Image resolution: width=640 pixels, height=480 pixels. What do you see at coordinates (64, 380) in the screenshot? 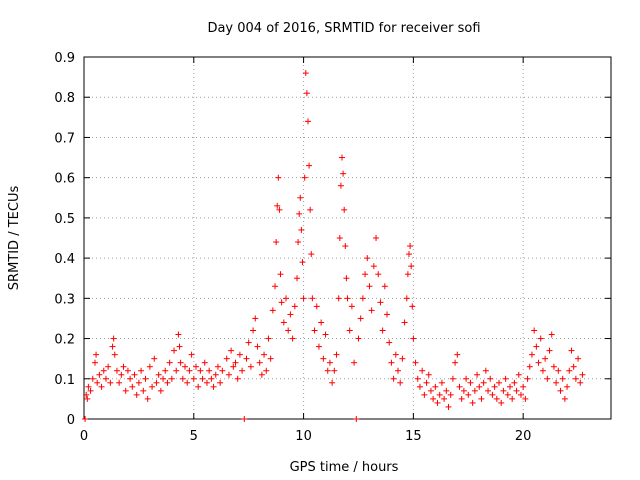
I see `y-tick-label: 0.1` at bounding box center [64, 380].